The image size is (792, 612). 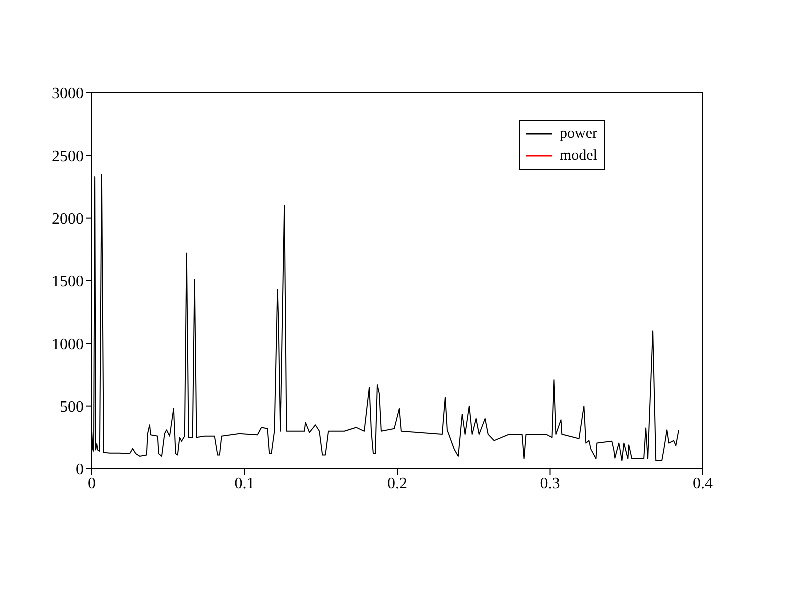 I want to click on x-tick-label: 0.2, so click(x=398, y=483).